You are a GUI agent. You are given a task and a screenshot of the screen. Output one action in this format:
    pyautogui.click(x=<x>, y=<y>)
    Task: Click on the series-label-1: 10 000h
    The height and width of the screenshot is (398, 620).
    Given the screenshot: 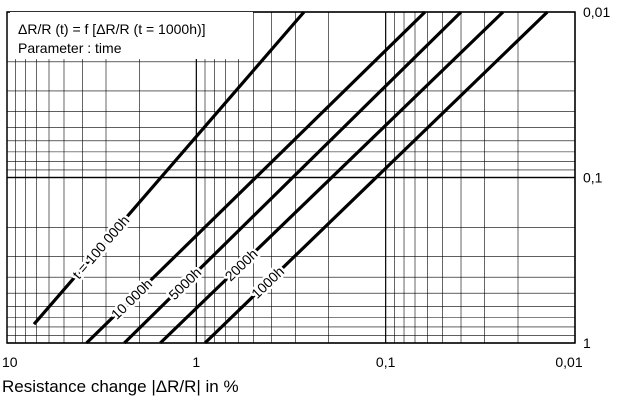 What is the action you would take?
    pyautogui.click(x=131, y=299)
    